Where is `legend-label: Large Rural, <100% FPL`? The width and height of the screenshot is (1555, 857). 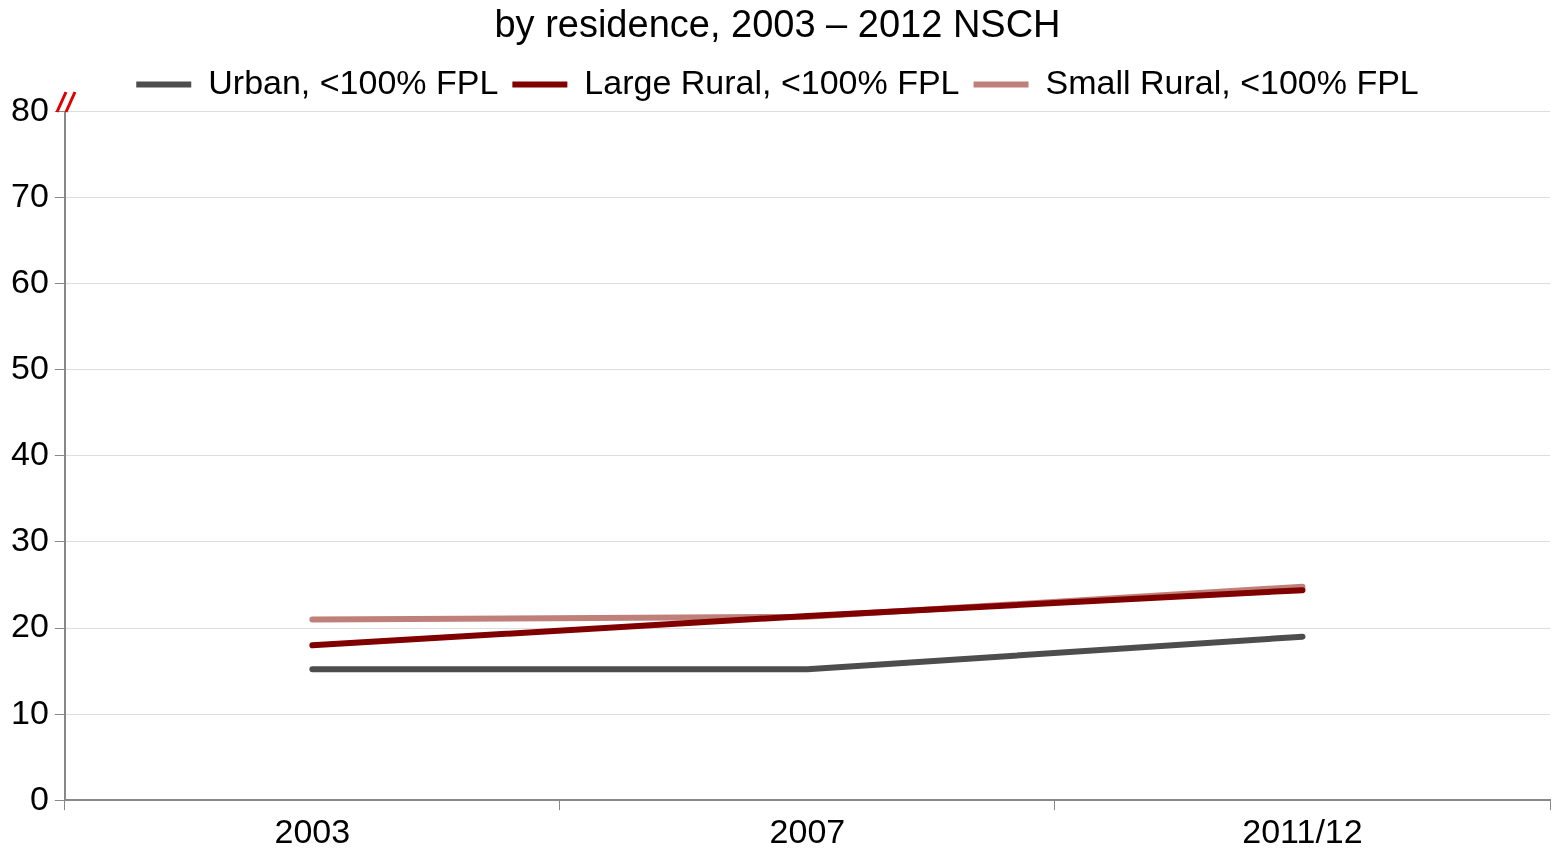
legend-label: Large Rural, <100% FPL is located at coordinates (772, 81).